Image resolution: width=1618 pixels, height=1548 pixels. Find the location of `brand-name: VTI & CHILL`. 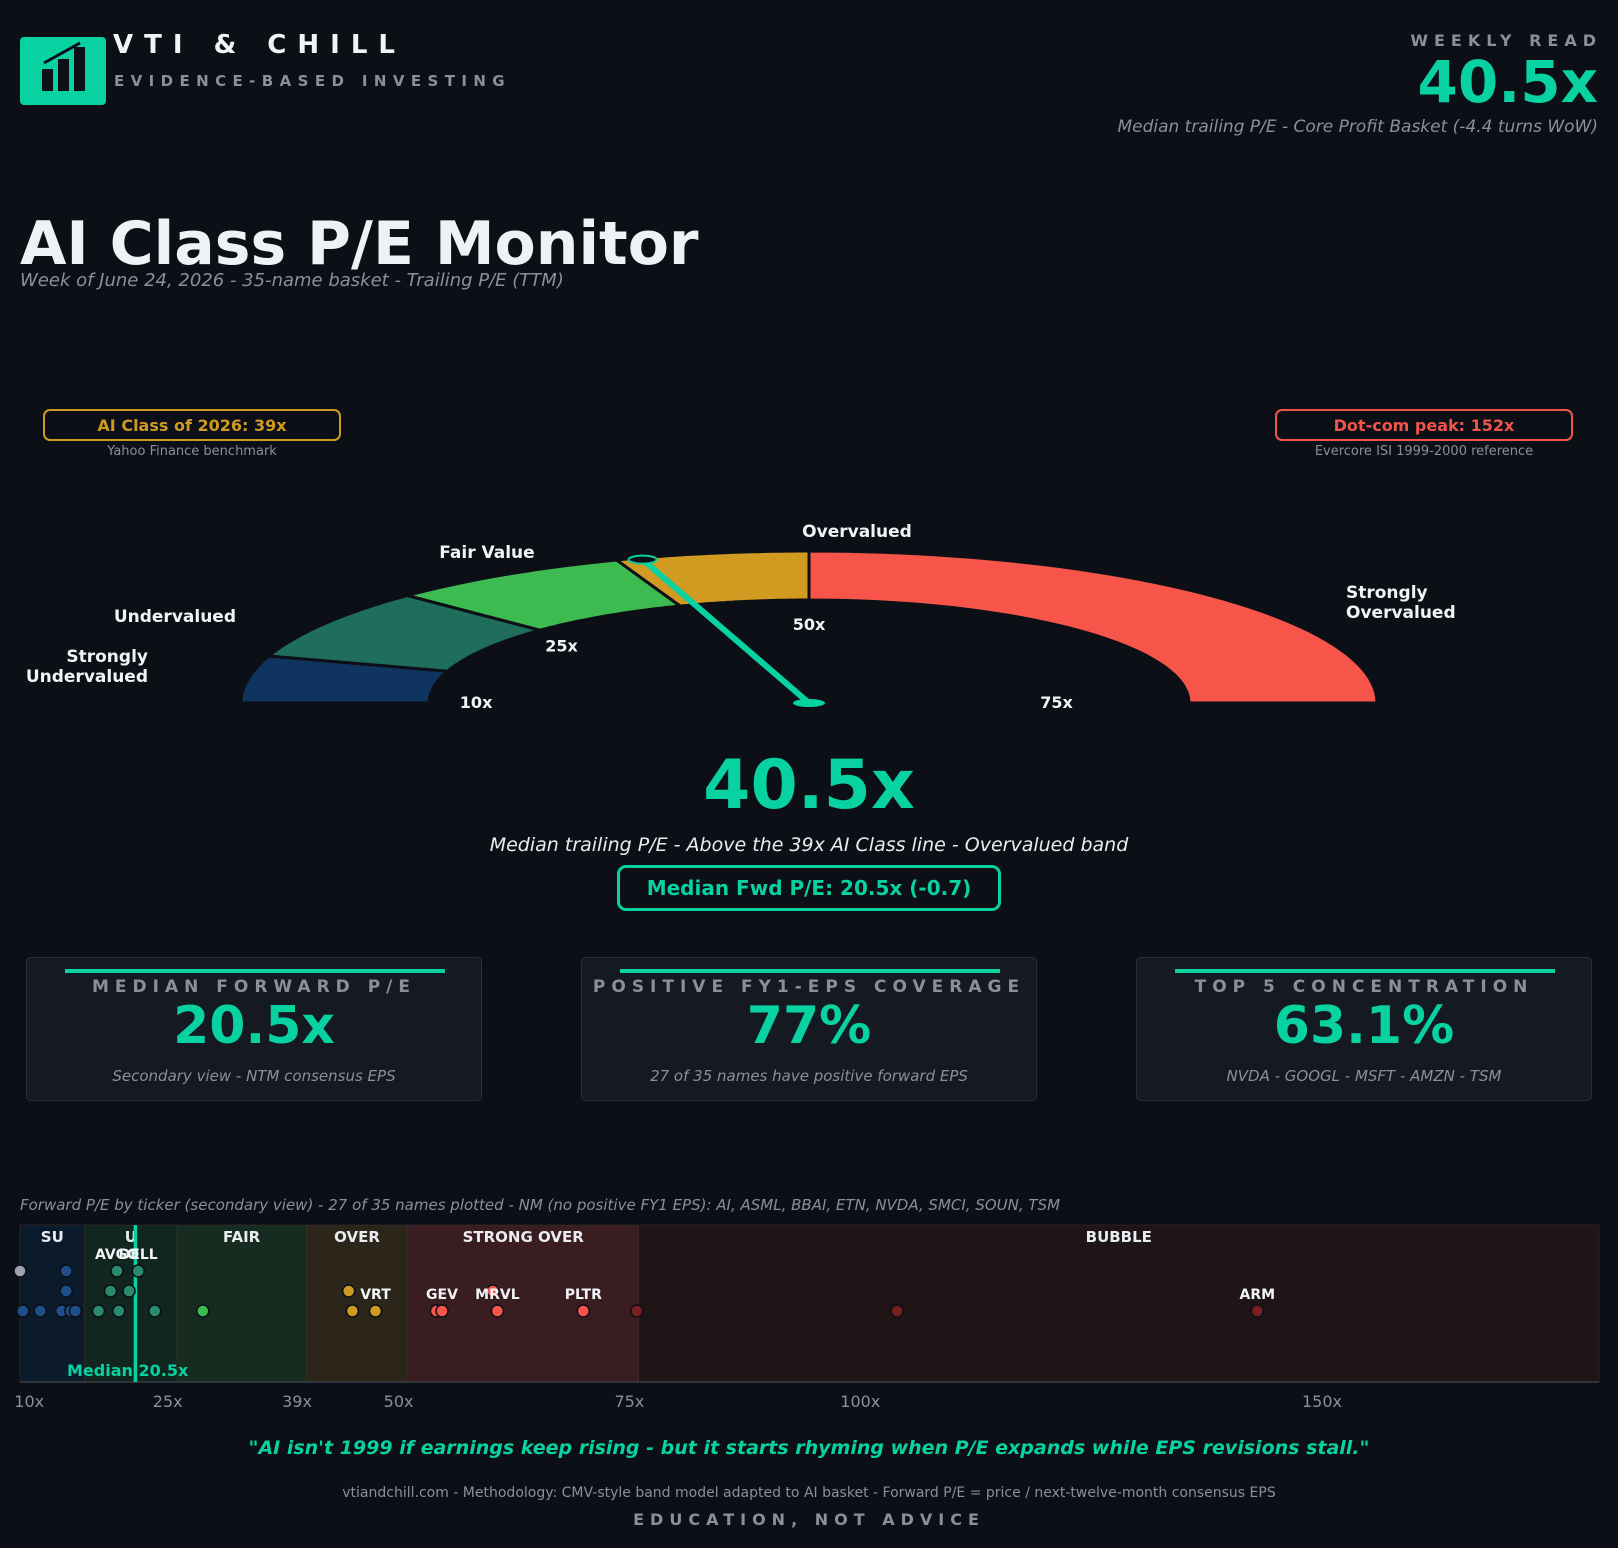

brand-name: VTI & CHILL is located at coordinates (259, 45).